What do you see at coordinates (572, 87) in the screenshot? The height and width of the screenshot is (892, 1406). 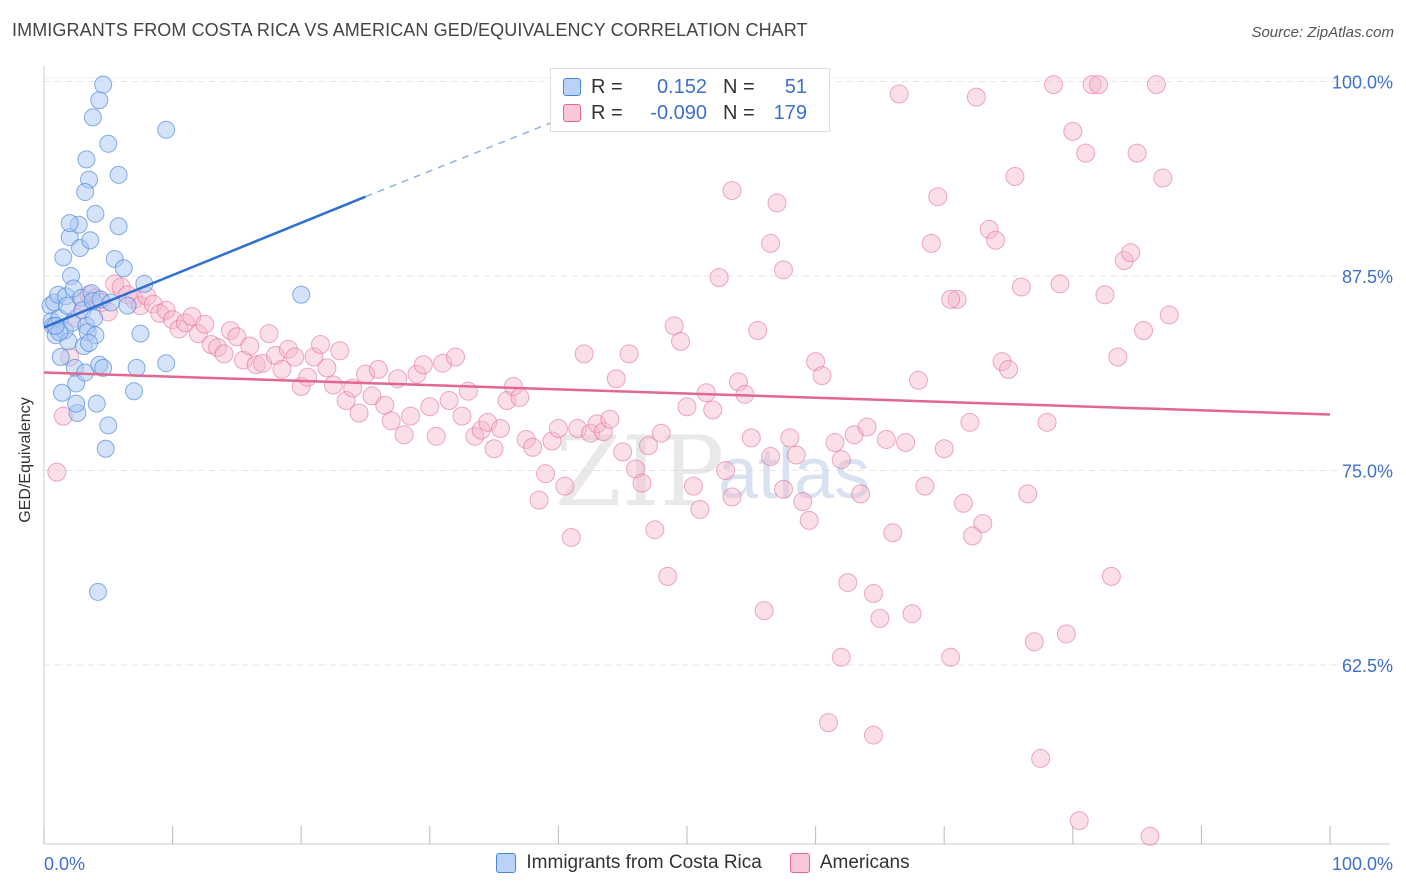 I see `legend-swatch-blue` at bounding box center [572, 87].